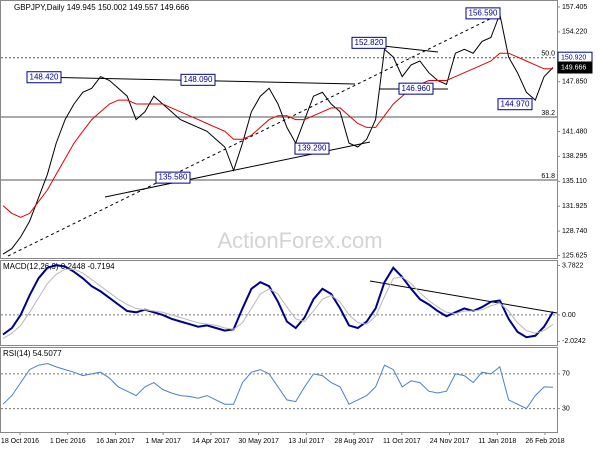  Describe the element at coordinates (574, 206) in the screenshot. I see `y-tick-label: 131.925` at that location.